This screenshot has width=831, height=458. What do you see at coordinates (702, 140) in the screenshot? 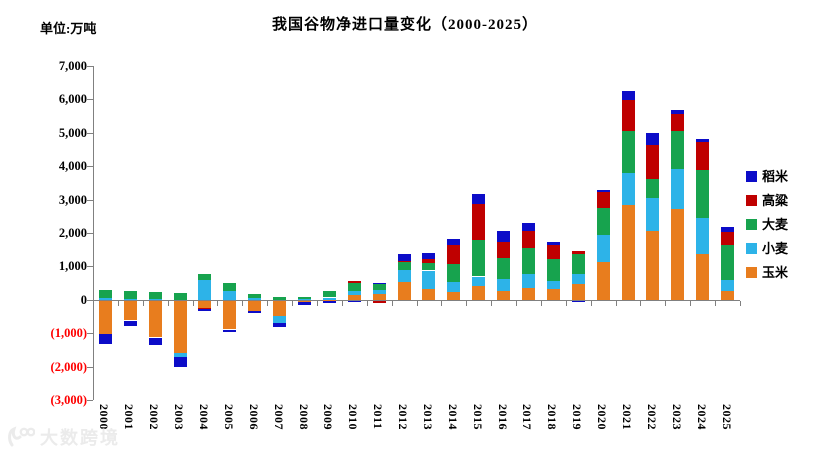
I see `bar-segment-rice-2024` at bounding box center [702, 140].